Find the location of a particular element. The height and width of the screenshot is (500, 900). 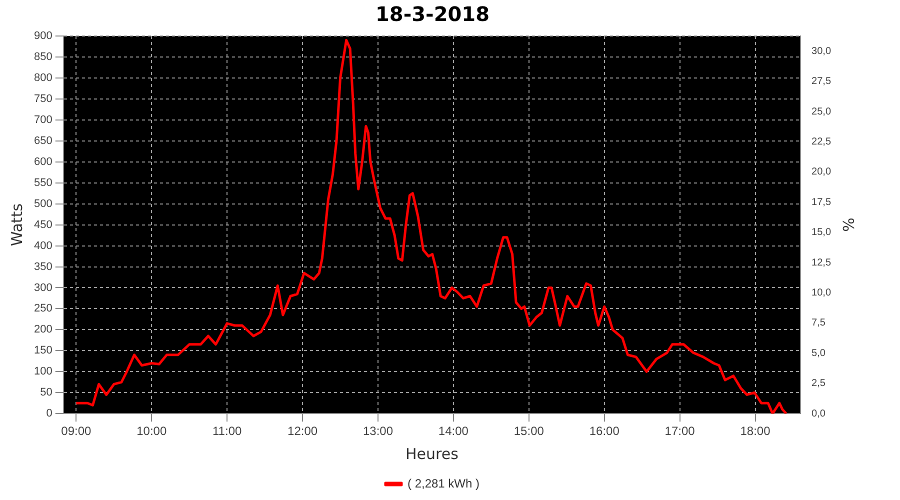

y-tick-label: 400 is located at coordinates (43, 246).